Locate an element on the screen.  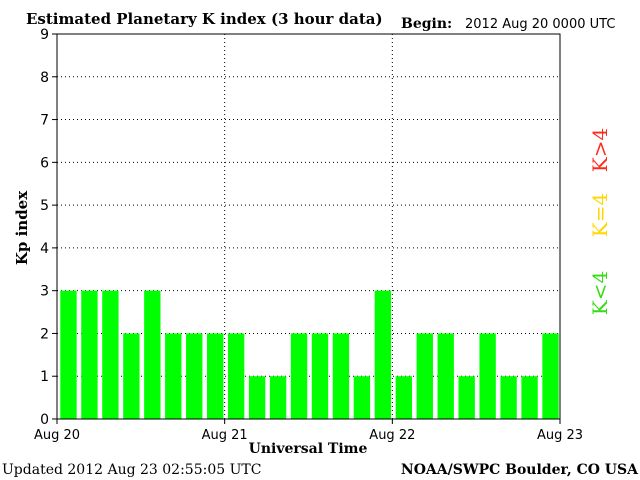
y-tick-label: 7 is located at coordinates (44, 121).